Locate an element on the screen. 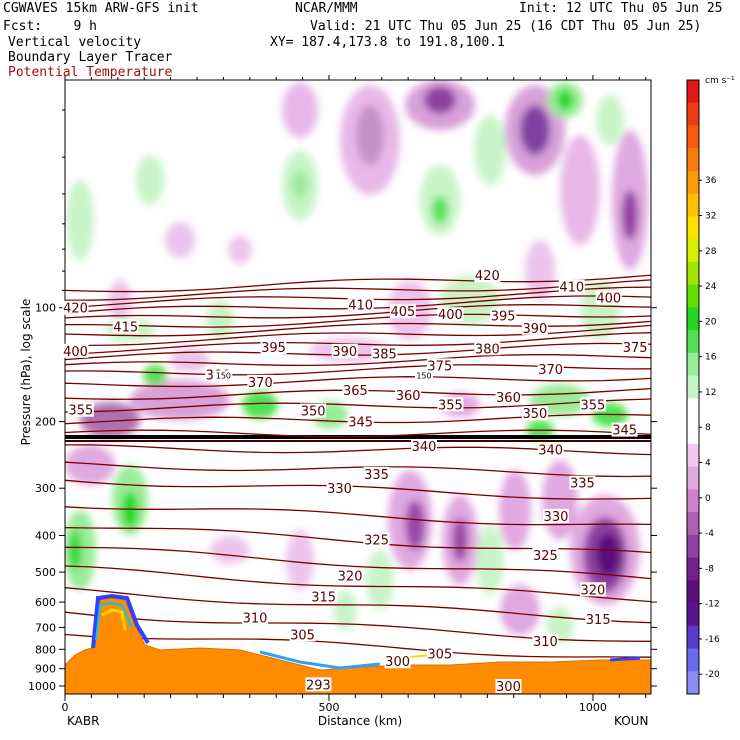 The width and height of the screenshot is (740, 740). colorbar-tick-label: 16 is located at coordinates (711, 358).